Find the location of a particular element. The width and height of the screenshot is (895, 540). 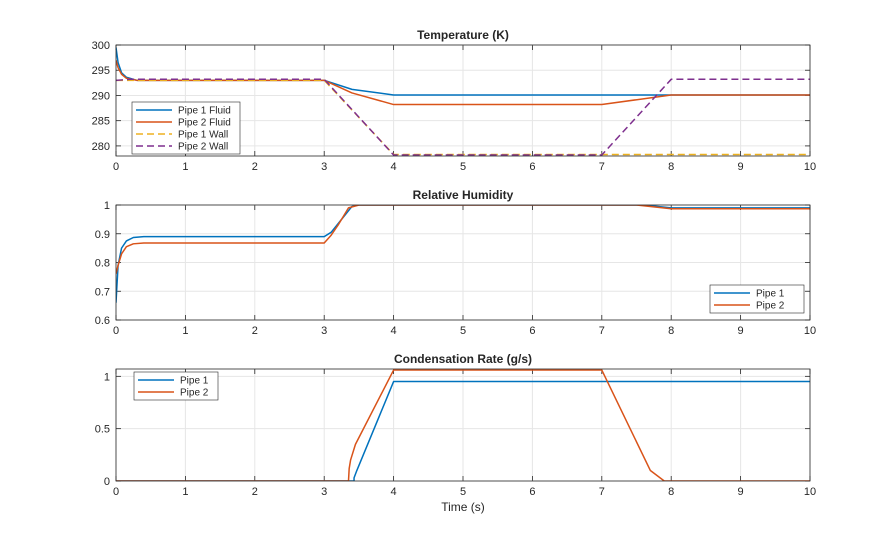

y-tick-label: 0.6 is located at coordinates (102, 321).